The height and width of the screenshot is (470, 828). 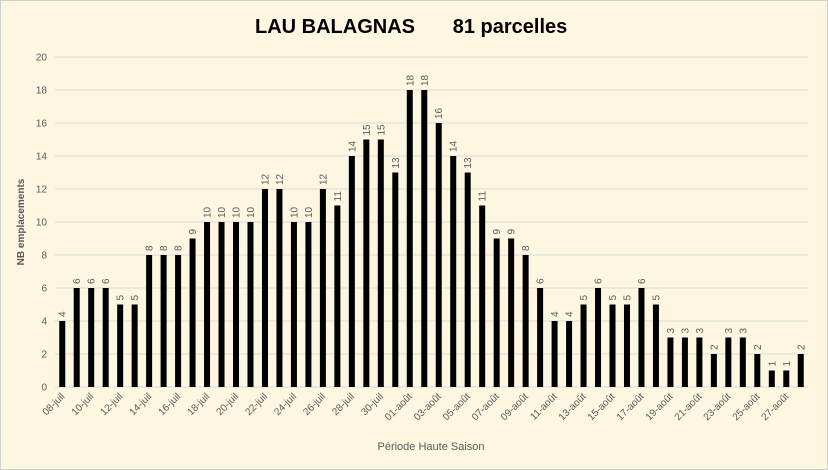 What do you see at coordinates (44, 388) in the screenshot?
I see `y-tick-label: 0` at bounding box center [44, 388].